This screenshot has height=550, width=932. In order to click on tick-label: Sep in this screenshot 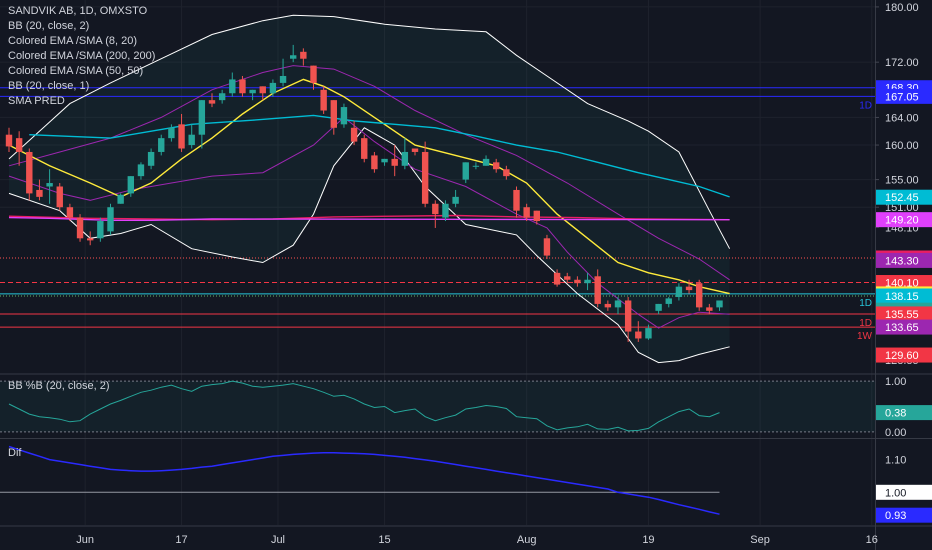, I will do `click(760, 540)`.